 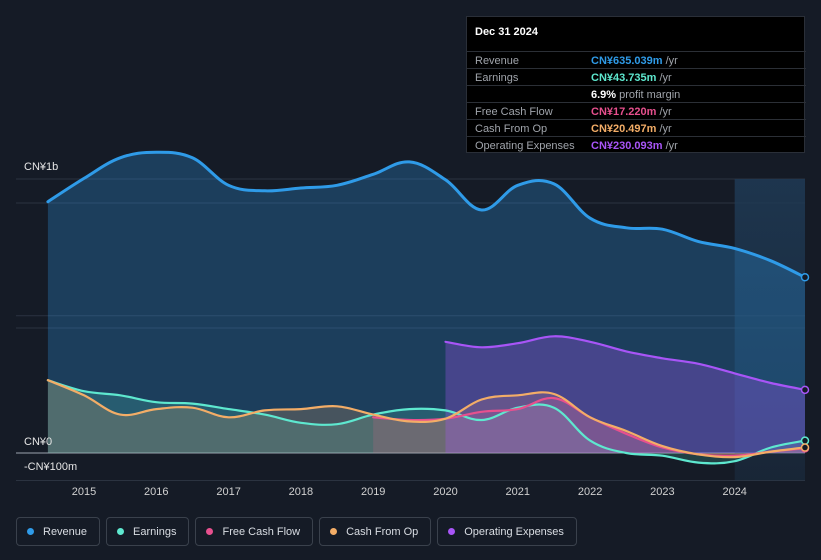 What do you see at coordinates (409, 492) in the screenshot?
I see `x-axis-ticks: 2015 2016 2017 2018 2019 2020 2021 2022 2023 2024` at bounding box center [409, 492].